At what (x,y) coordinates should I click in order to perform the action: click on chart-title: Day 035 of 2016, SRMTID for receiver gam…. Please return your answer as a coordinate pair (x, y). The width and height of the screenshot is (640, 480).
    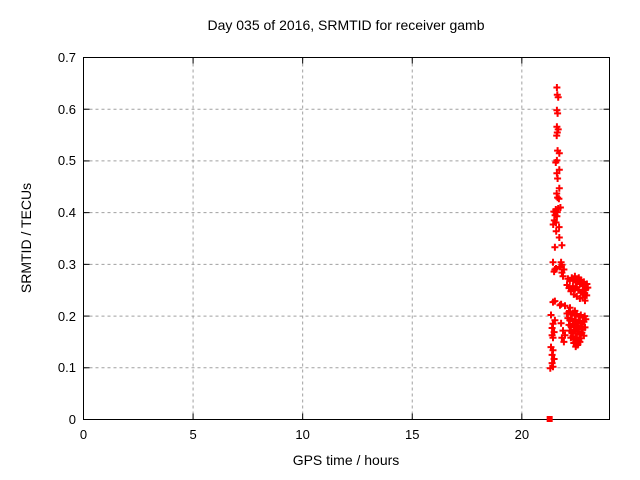
    Looking at the image, I should click on (346, 25).